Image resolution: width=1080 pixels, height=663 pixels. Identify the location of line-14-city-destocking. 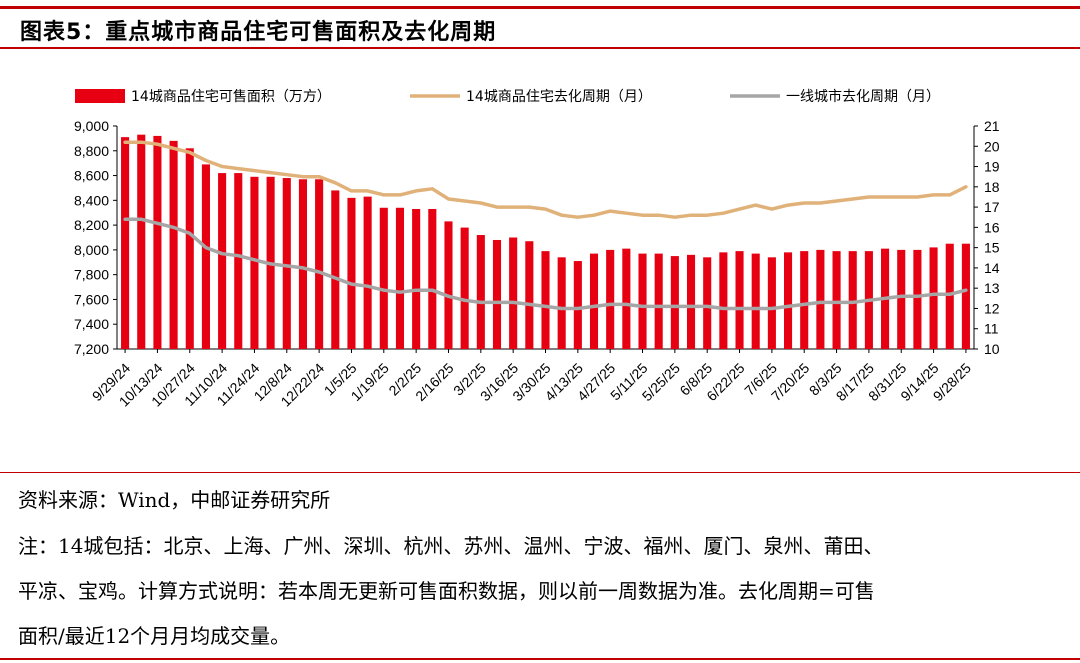
(545, 179).